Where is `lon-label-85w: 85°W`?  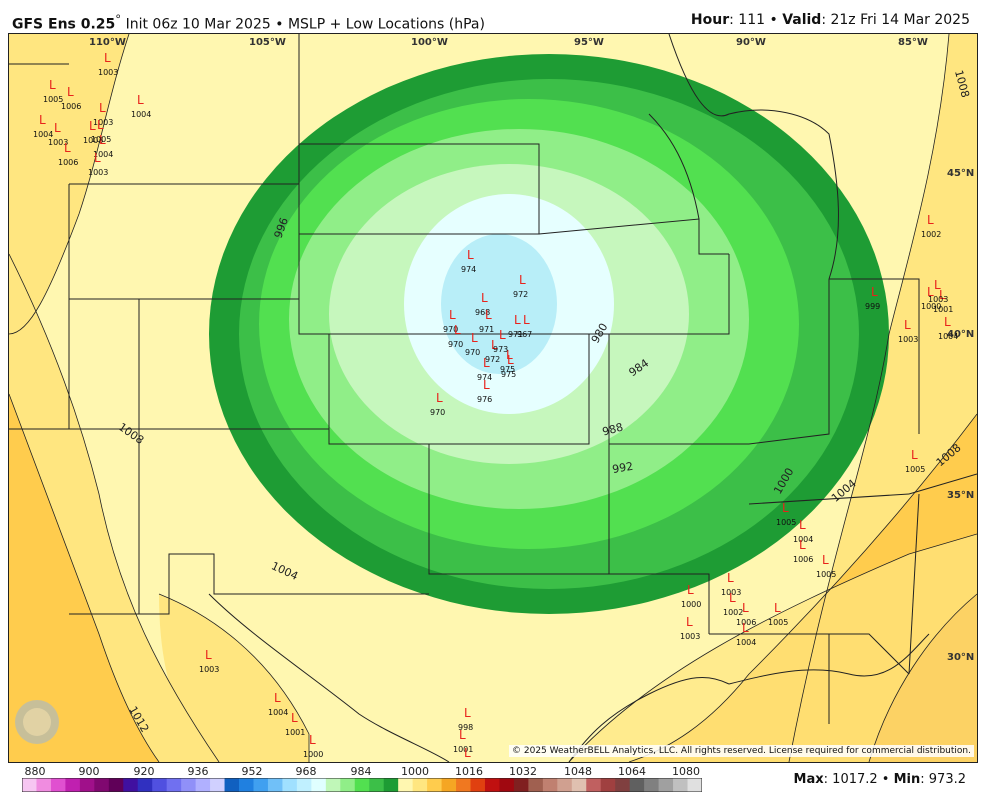 lon-label-85w: 85°W is located at coordinates (913, 42).